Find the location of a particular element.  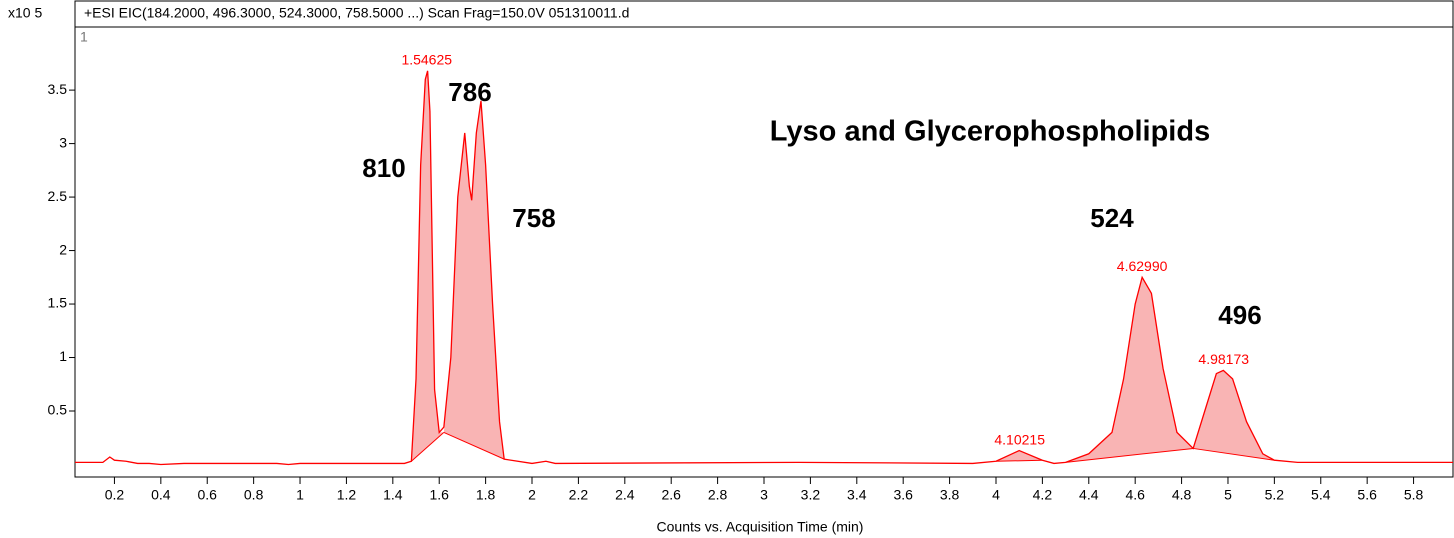

x-tick-label: 3.6 is located at coordinates (903, 495).